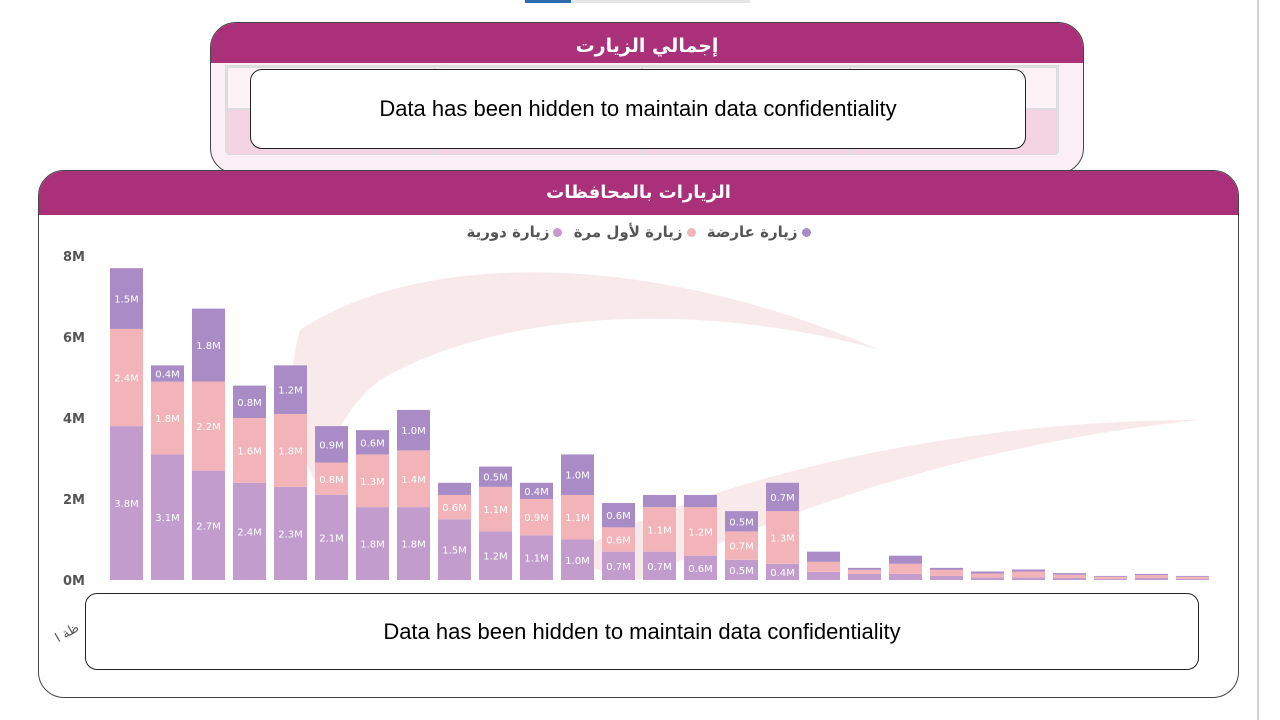 This screenshot has height=720, width=1280. What do you see at coordinates (635, 232) in the screenshot?
I see `legend-item-first: زيارة لأول مرة` at bounding box center [635, 232].